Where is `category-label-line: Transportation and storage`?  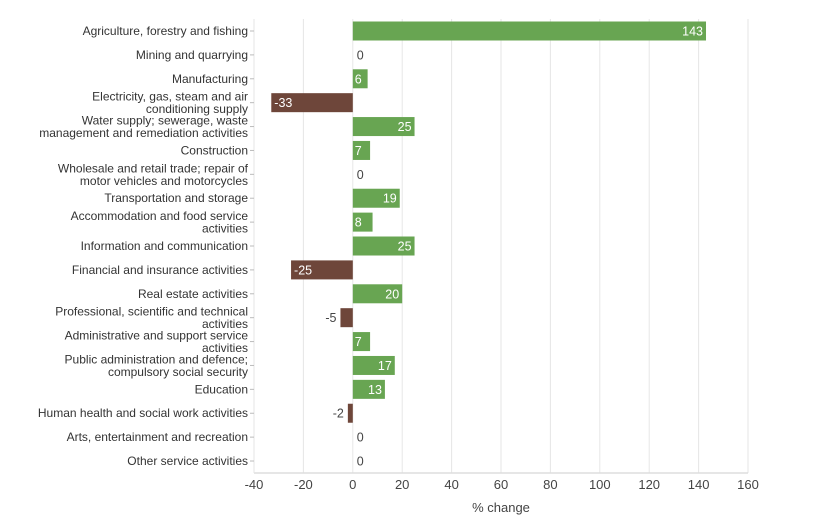 category-label-line: Transportation and storage is located at coordinates (176, 198).